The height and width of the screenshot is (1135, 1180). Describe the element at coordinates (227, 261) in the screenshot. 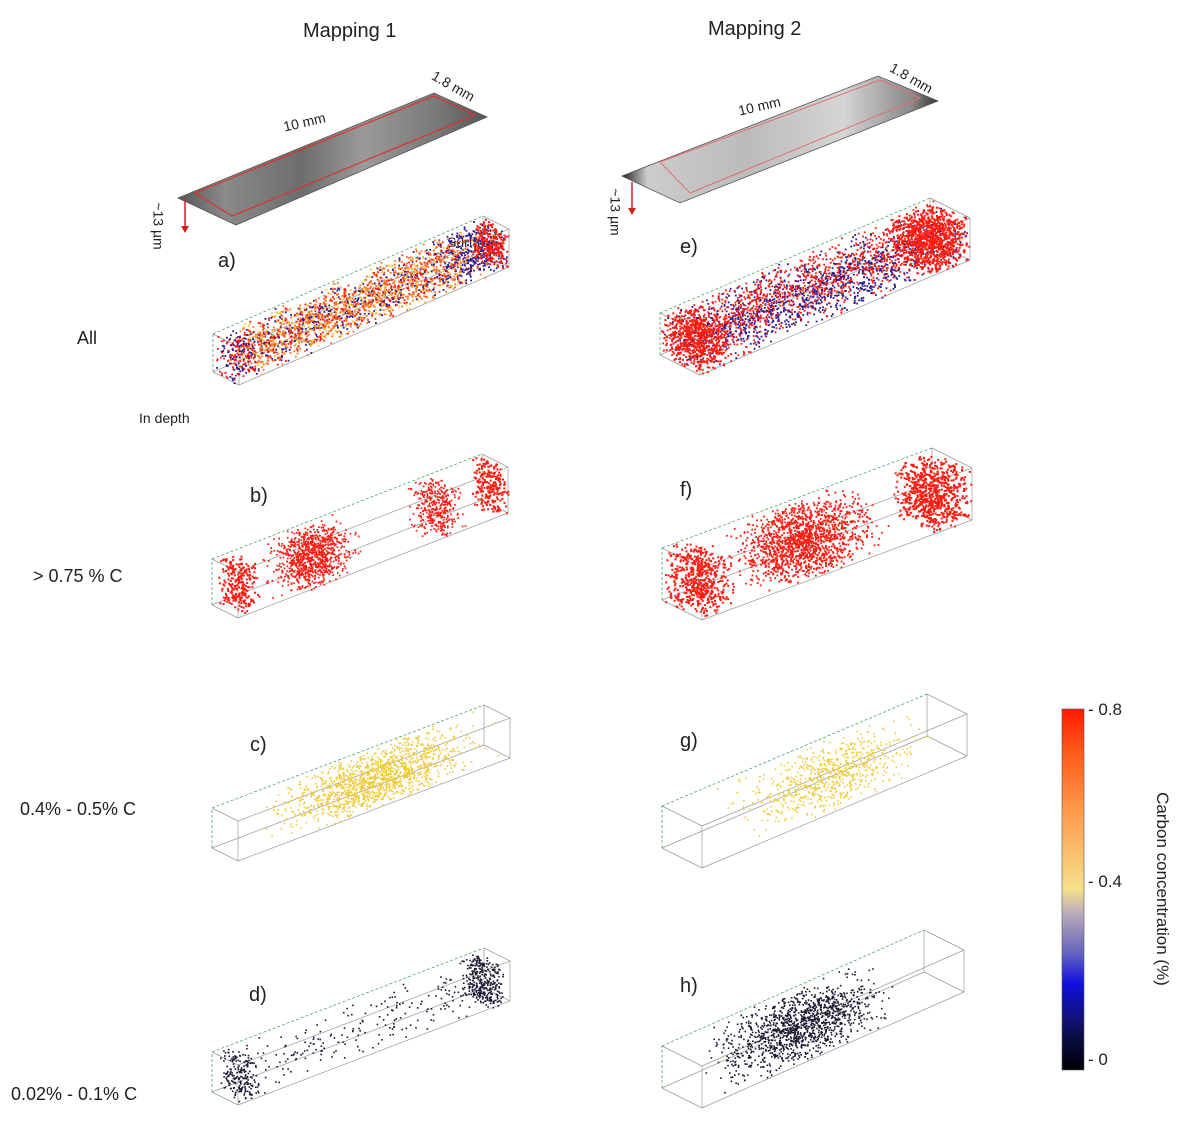

I see `panel-letter-a: a)` at that location.